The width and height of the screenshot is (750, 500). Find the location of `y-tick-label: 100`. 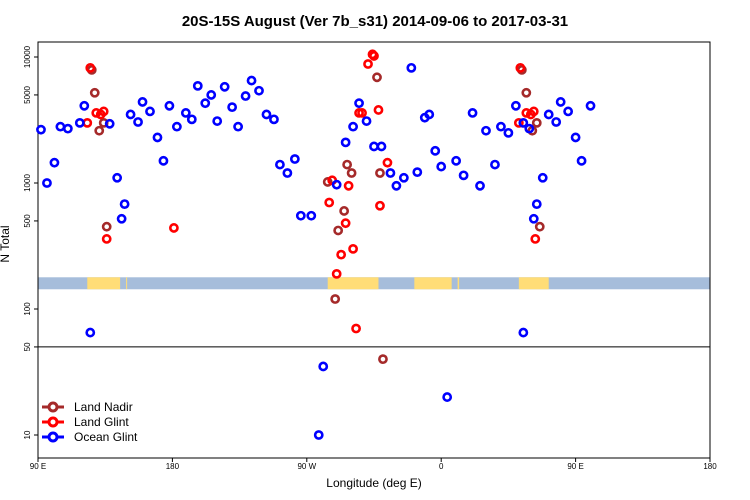

y-tick-label: 100 is located at coordinates (27, 309).